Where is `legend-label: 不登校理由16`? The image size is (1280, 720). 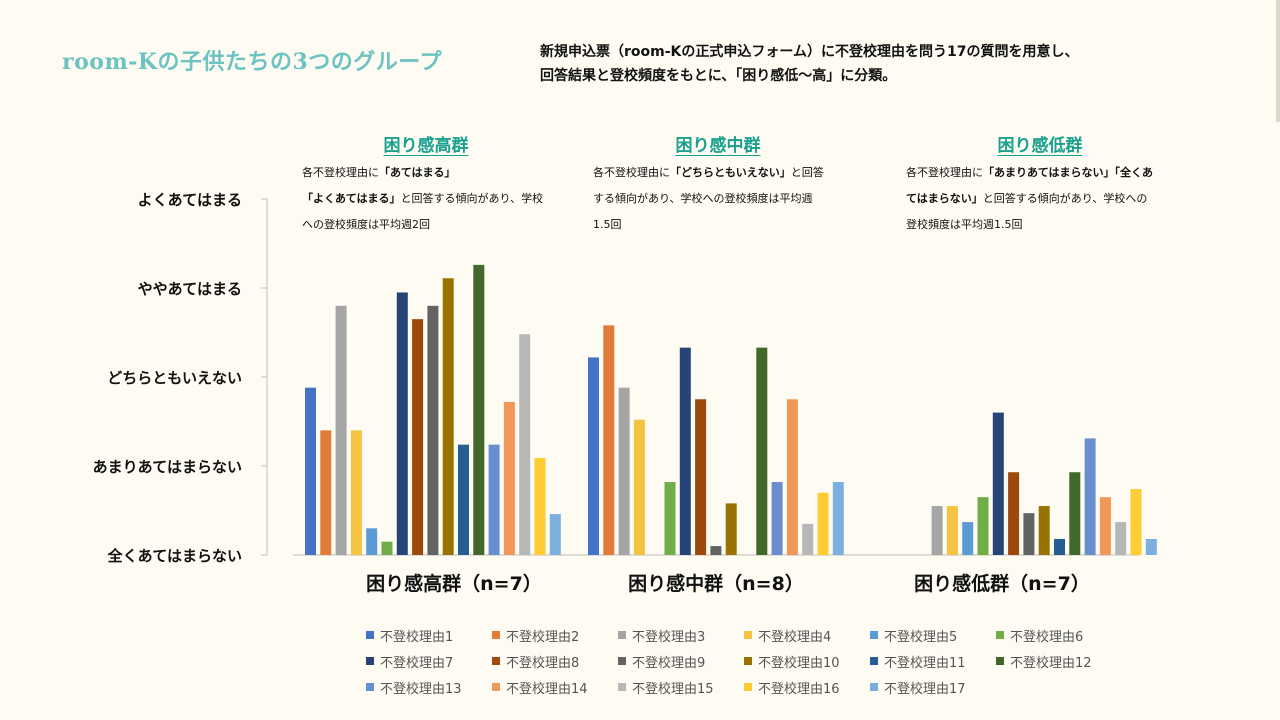 legend-label: 不登校理由16 is located at coordinates (799, 689).